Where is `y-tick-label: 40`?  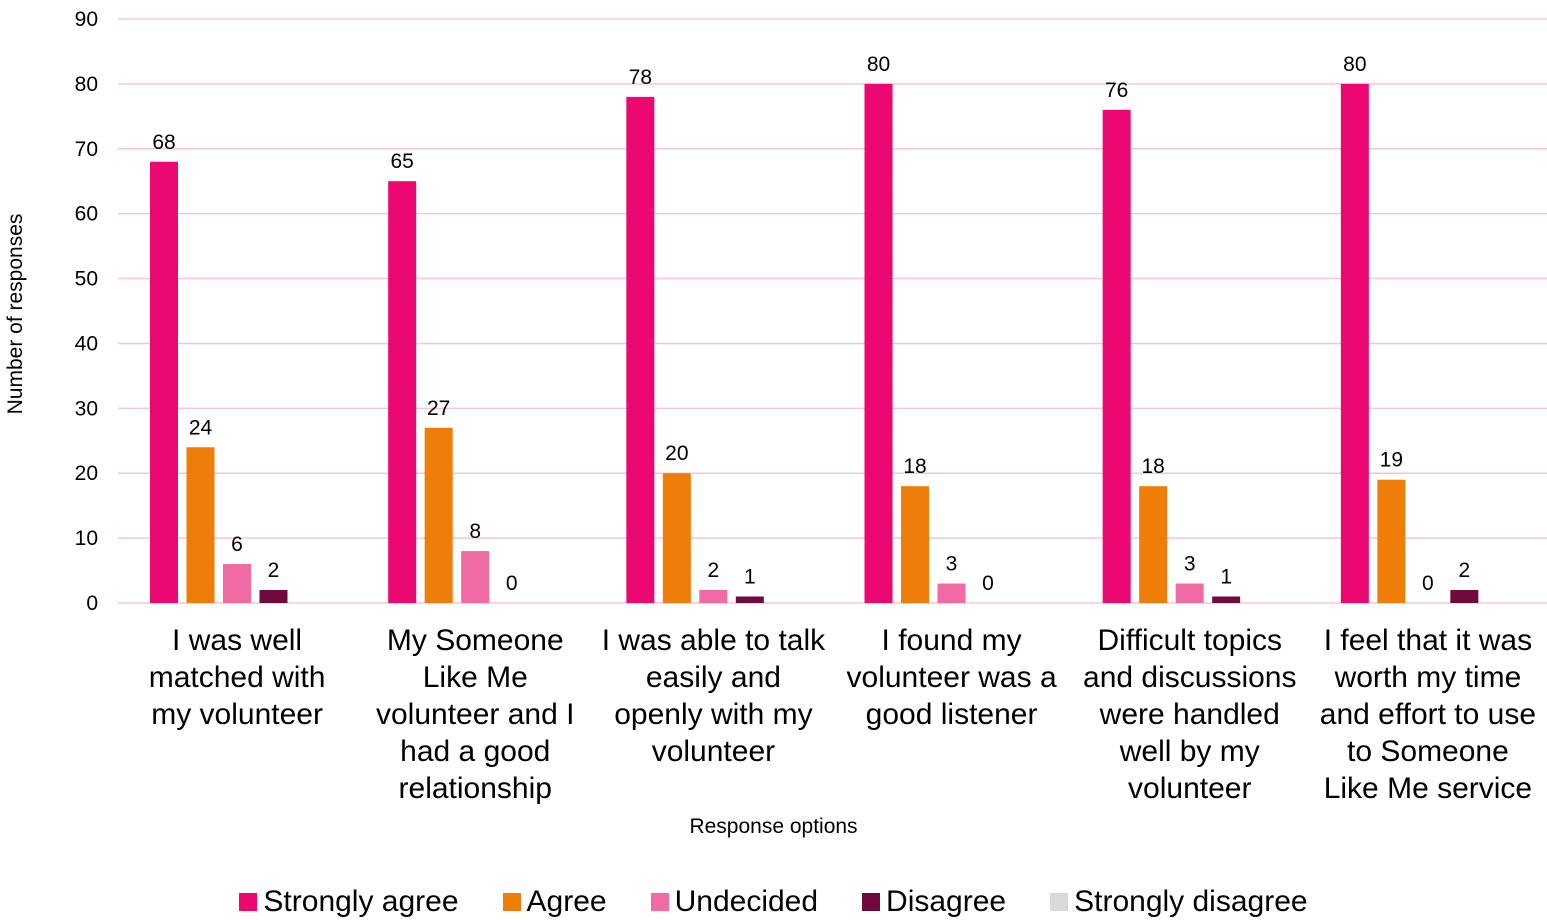 y-tick-label: 40 is located at coordinates (86, 343).